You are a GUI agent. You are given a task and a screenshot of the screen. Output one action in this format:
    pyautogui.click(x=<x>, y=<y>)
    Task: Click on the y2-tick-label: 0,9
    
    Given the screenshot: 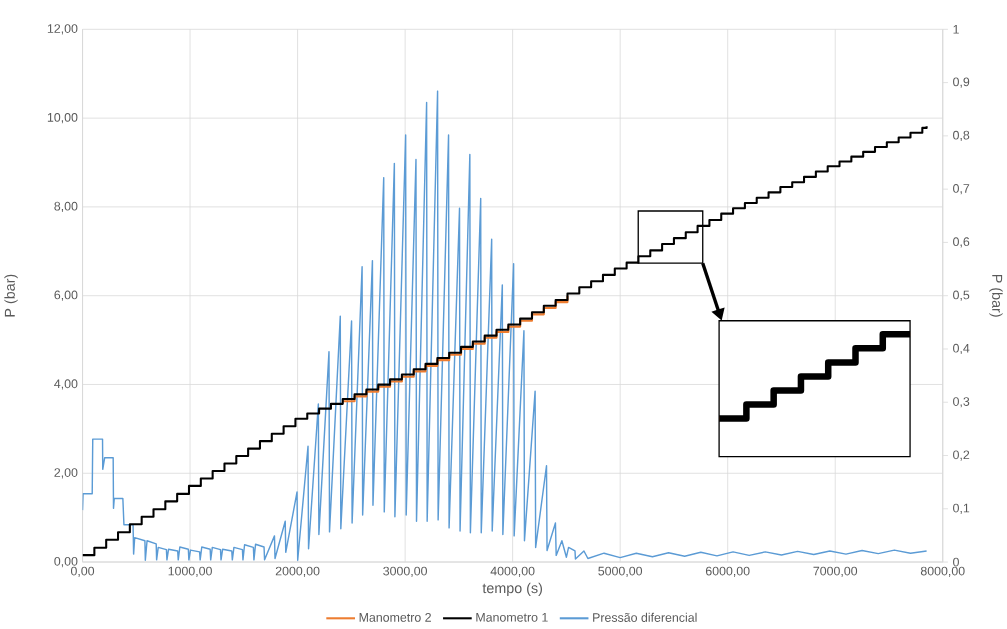 What is the action you would take?
    pyautogui.click(x=961, y=82)
    